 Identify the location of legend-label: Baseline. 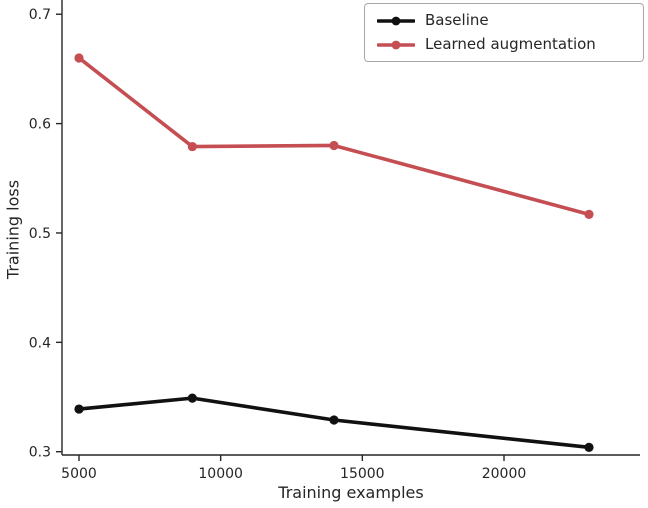
(457, 20).